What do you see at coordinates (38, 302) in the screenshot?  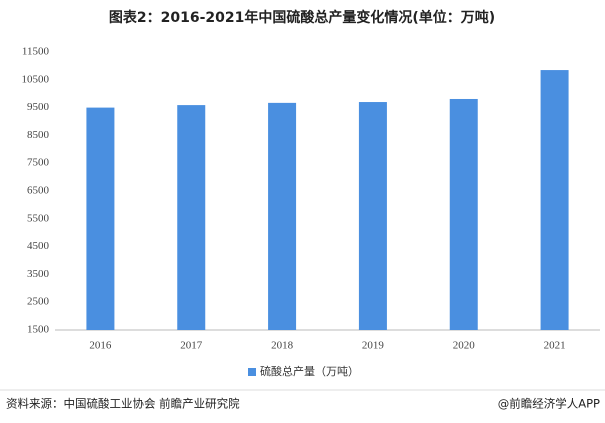 I see `y-tick-label: 2500` at bounding box center [38, 302].